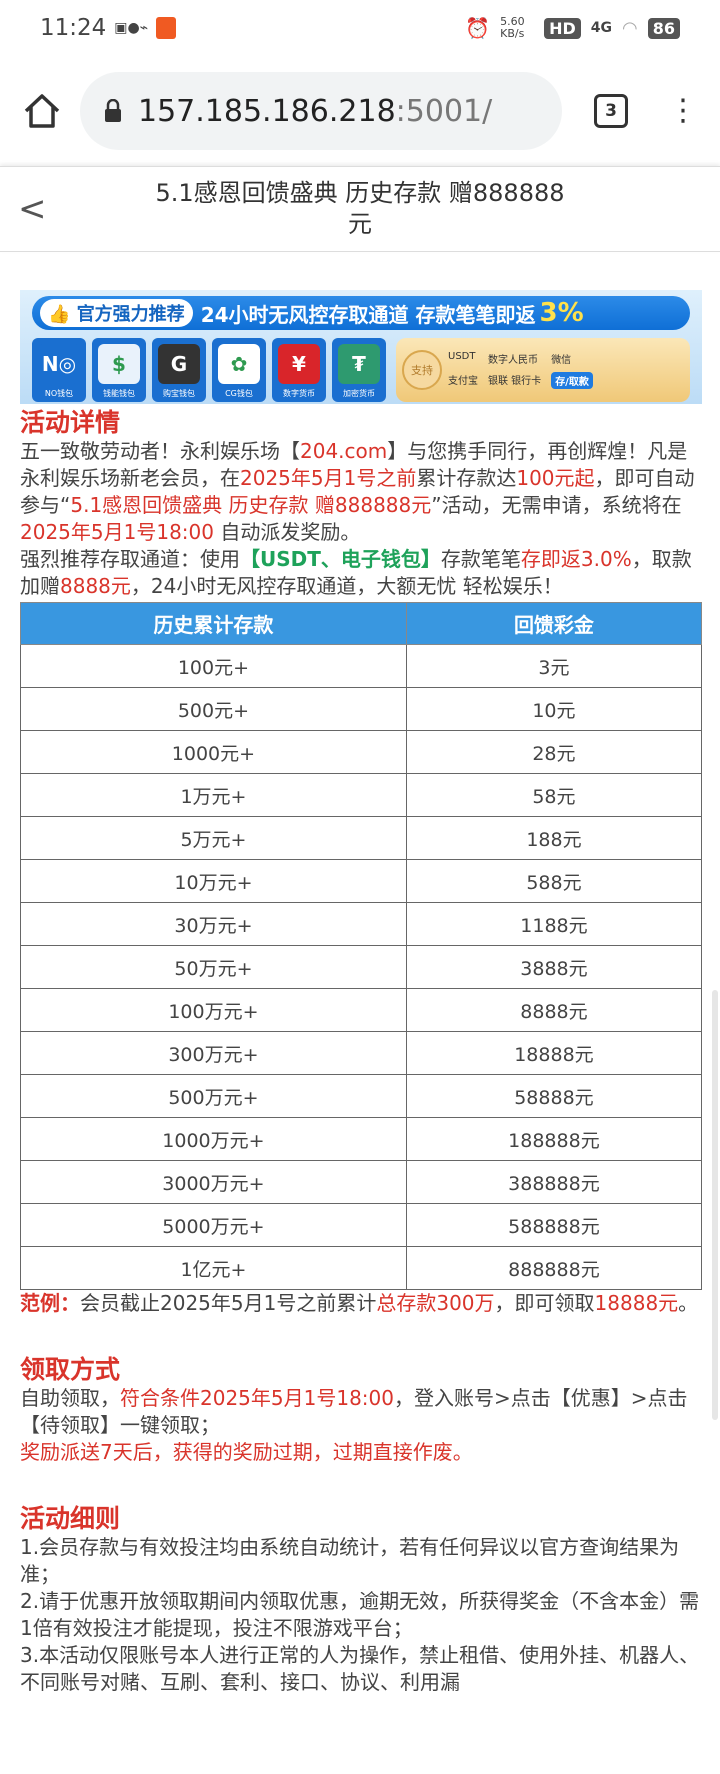  I want to click on address-bar: 157.185.186.218:5001/, so click(321, 111).